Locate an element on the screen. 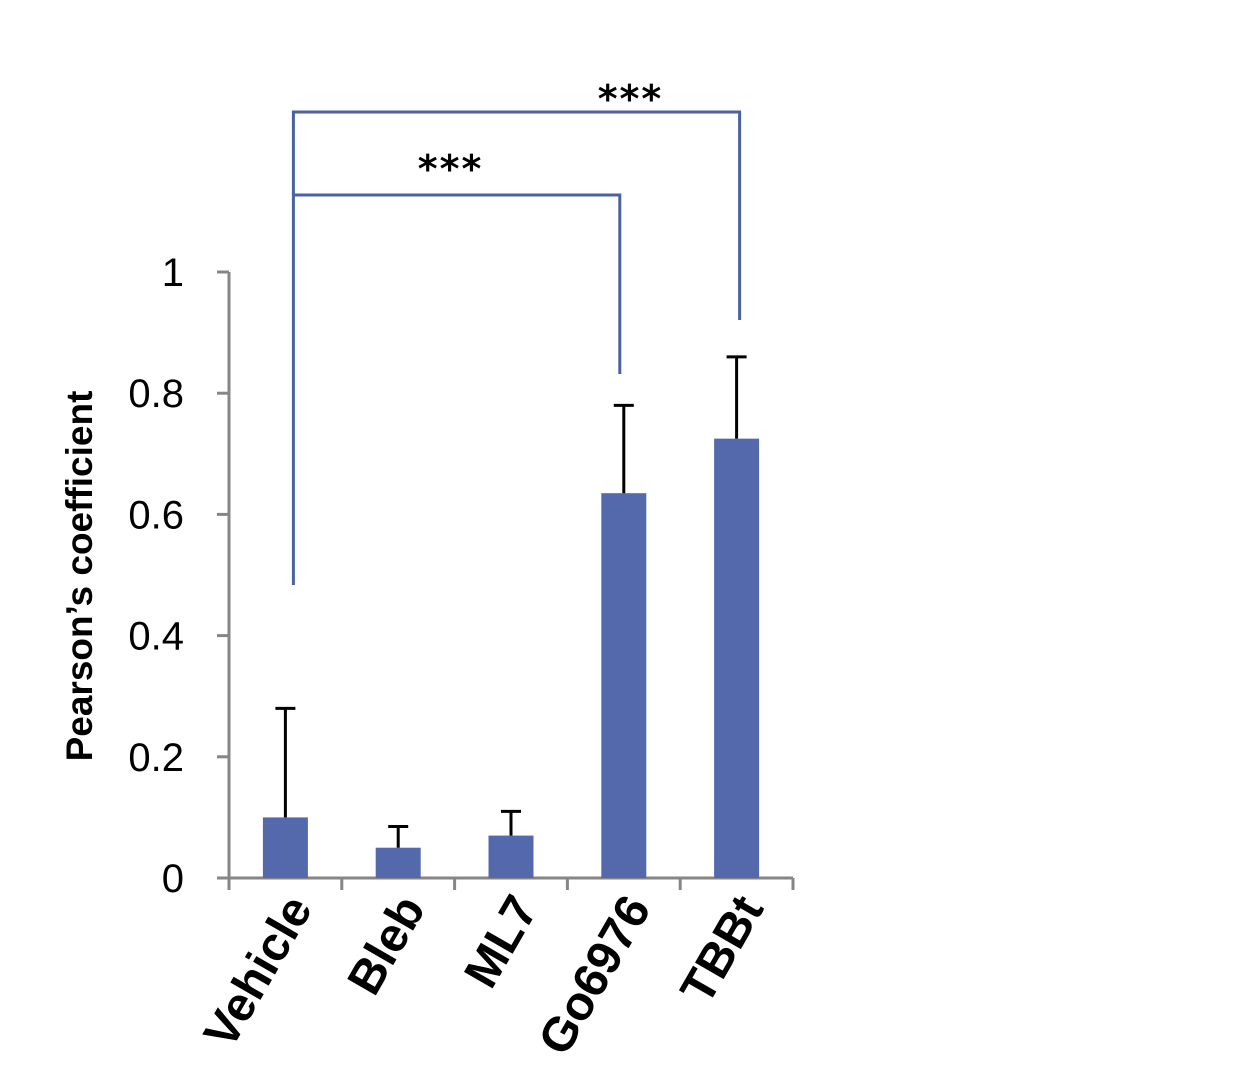 The image size is (1256, 1077). y-tick-label: 1 is located at coordinates (173, 273).